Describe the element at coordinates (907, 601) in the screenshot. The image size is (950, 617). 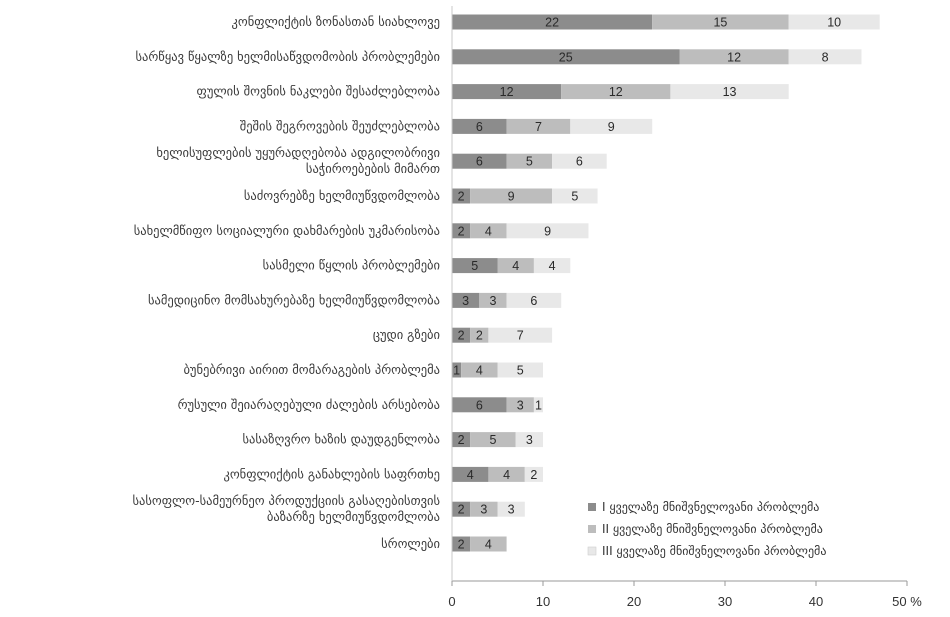
I see `x-tick-label: 50 %` at that location.